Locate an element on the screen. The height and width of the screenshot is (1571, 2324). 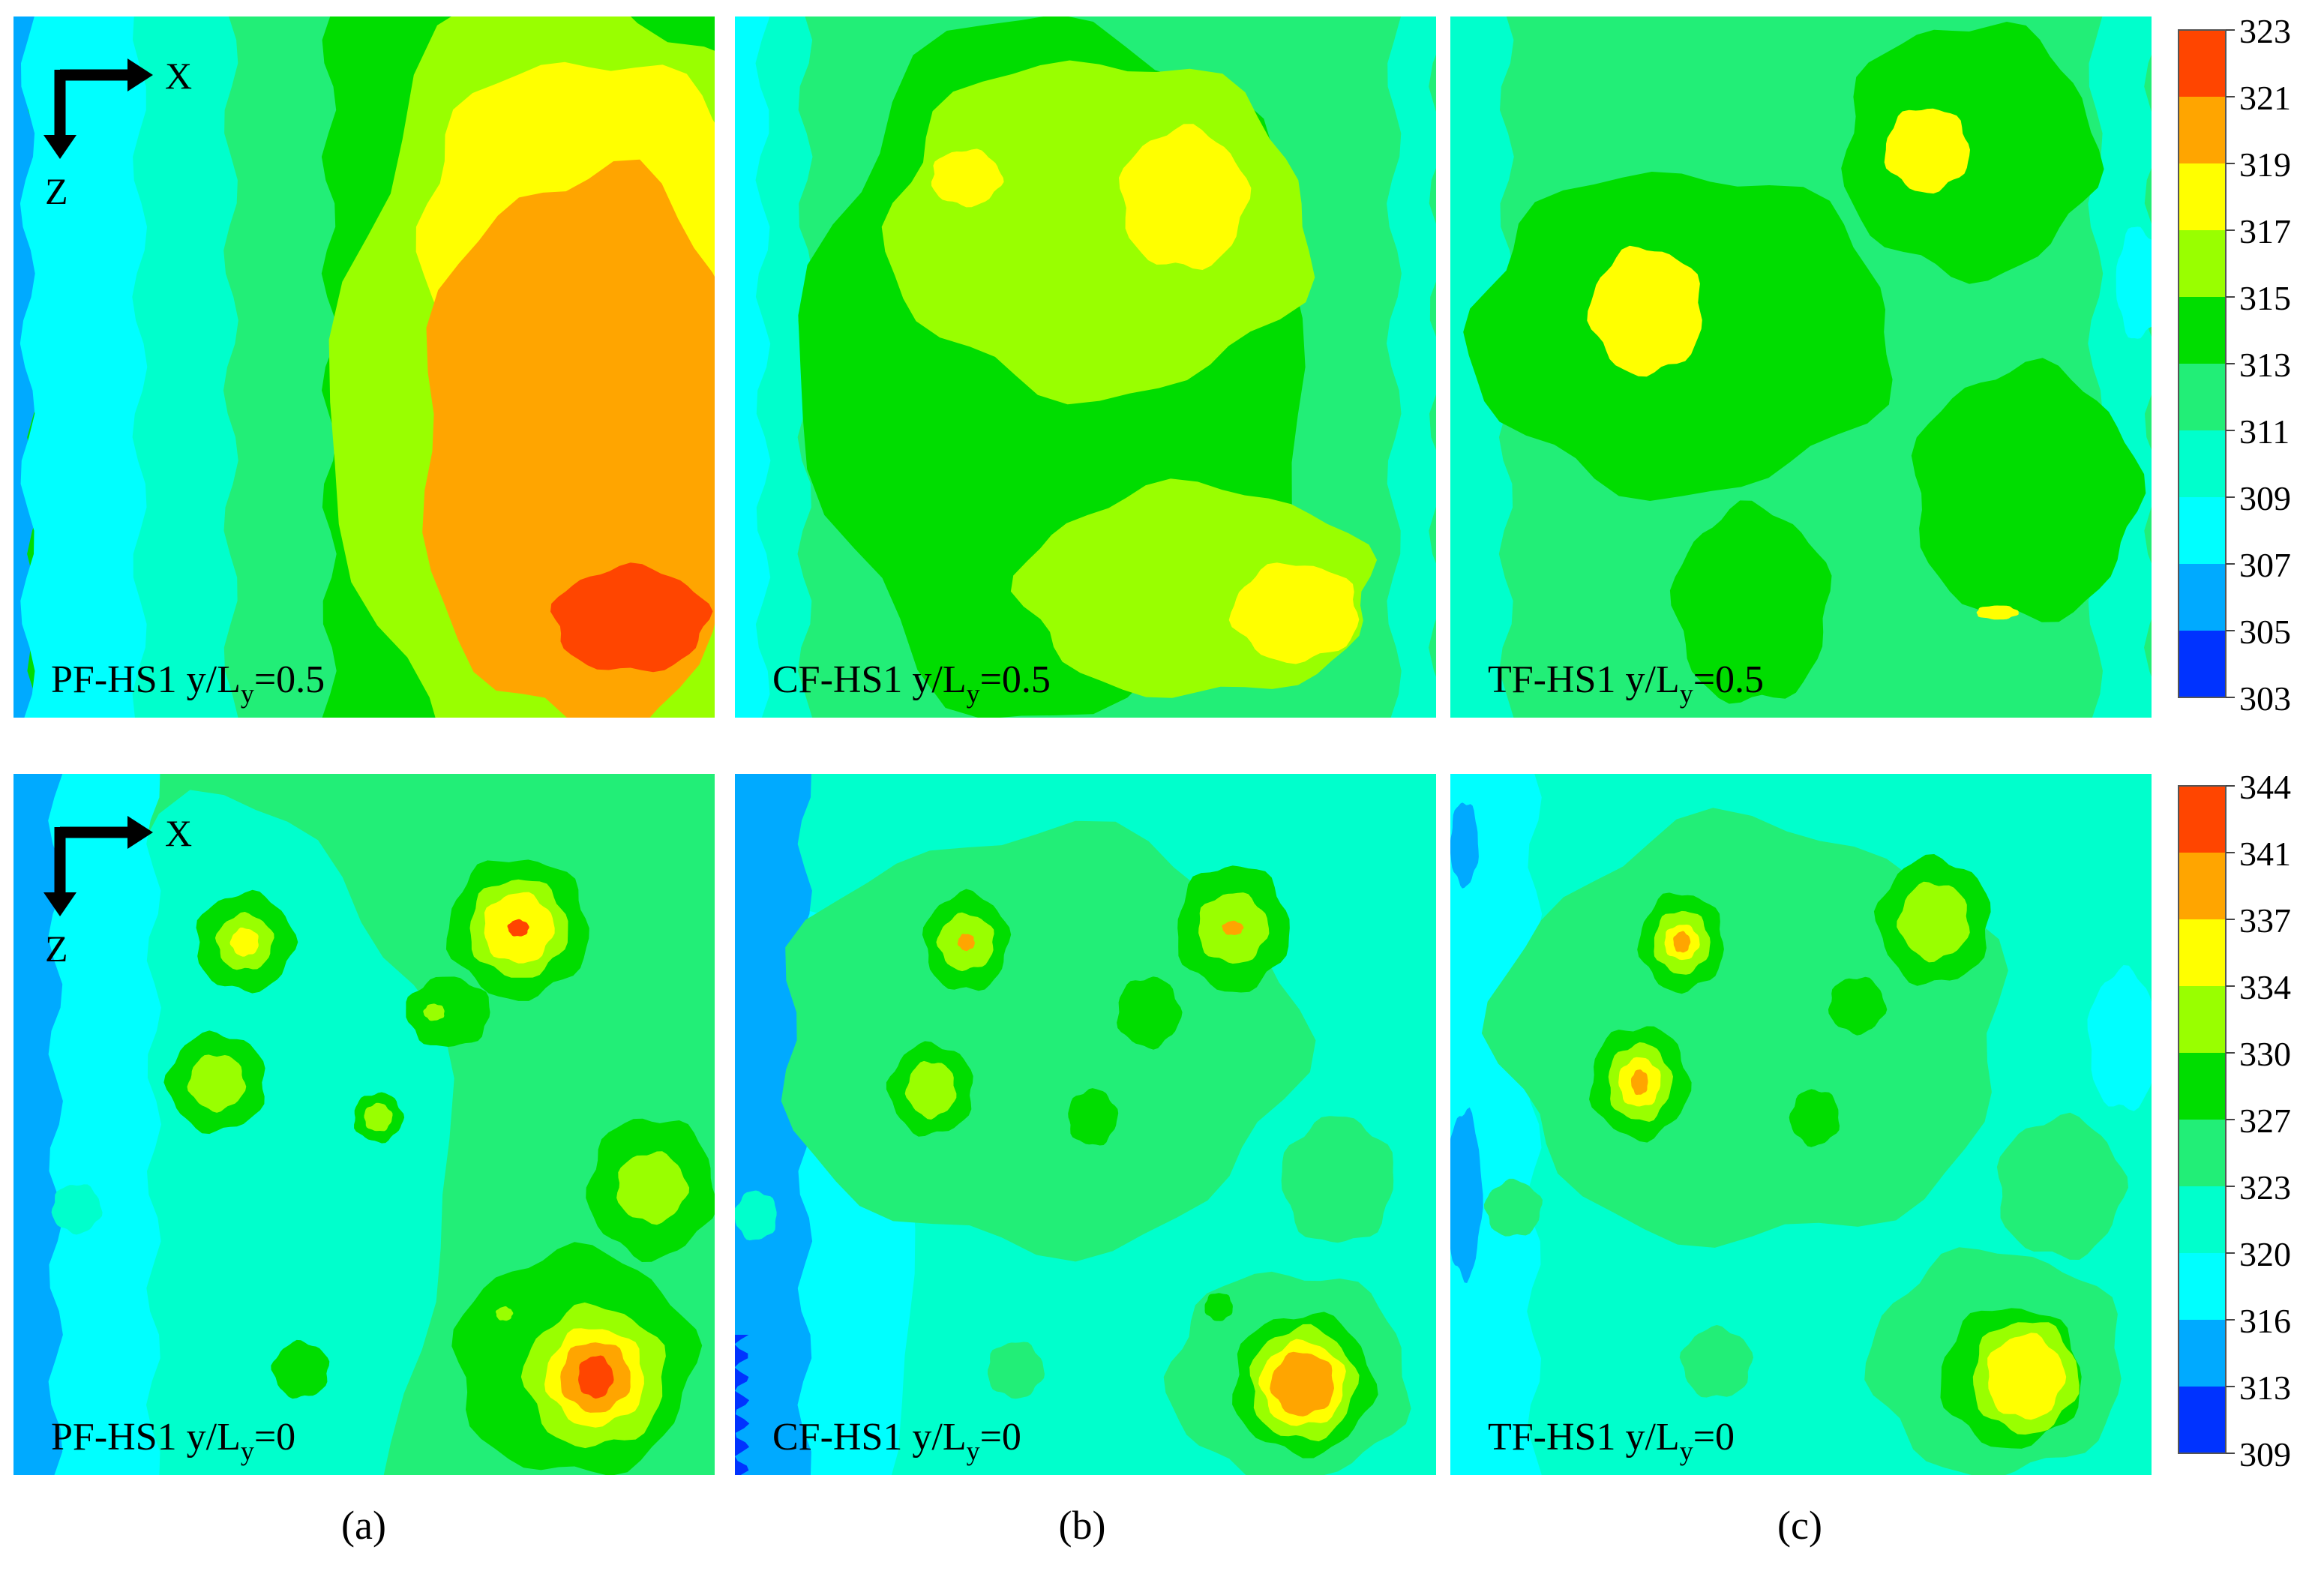
subfigure-captions: (a) (b) (c) is located at coordinates (1081, 1526).